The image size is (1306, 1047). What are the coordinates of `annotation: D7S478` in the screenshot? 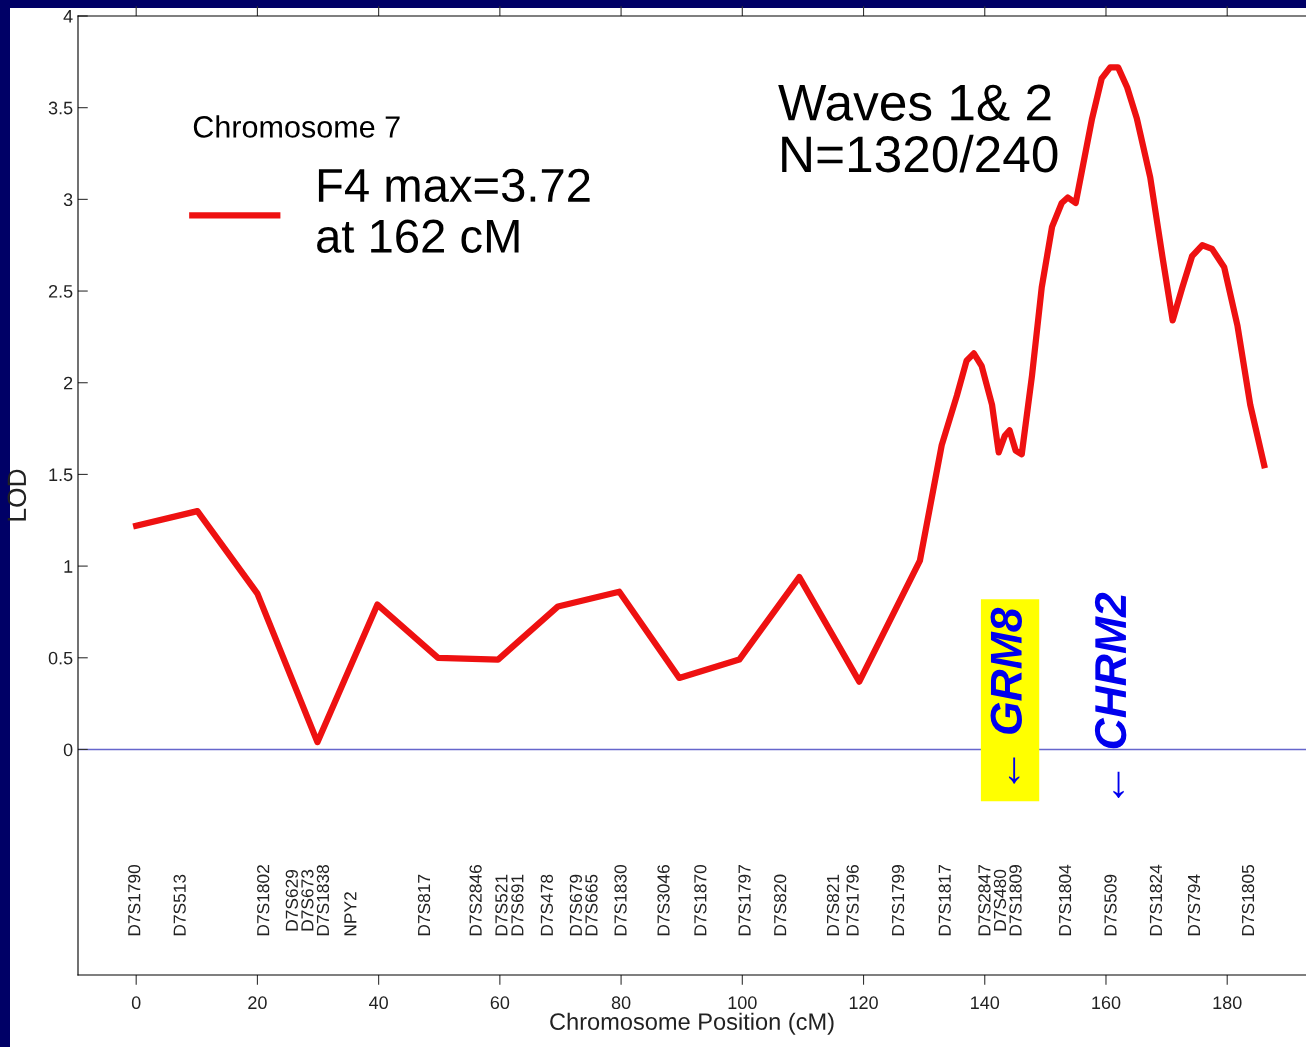 It's located at (546, 905).